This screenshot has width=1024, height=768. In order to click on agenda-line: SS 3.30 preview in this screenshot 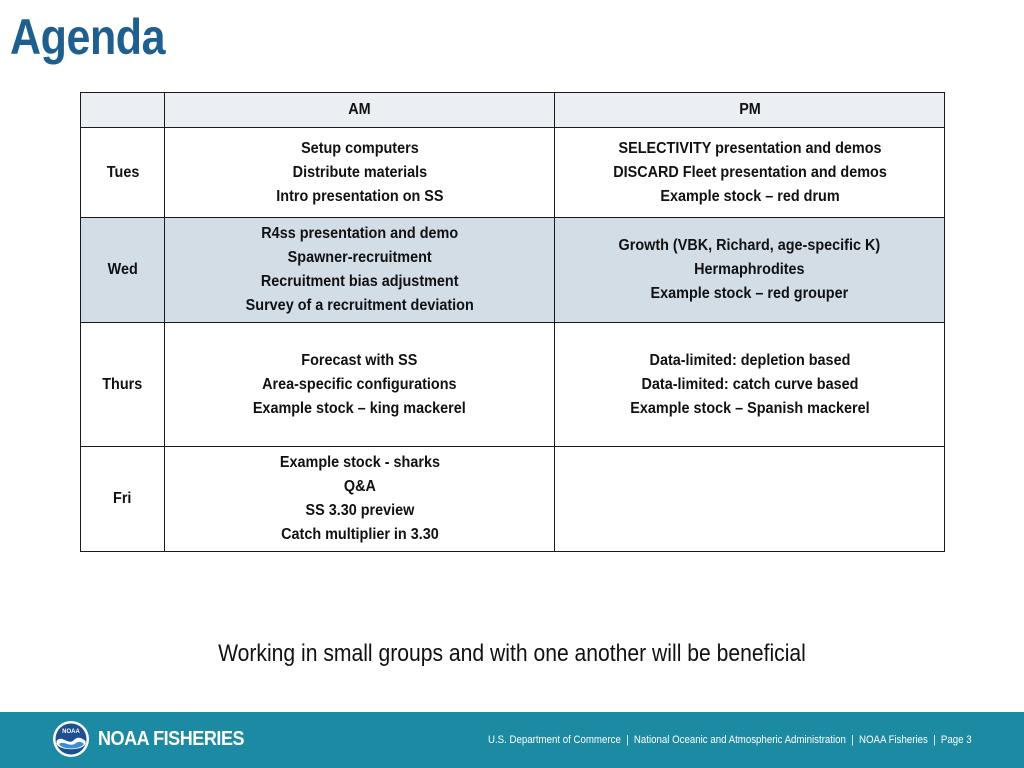, I will do `click(360, 510)`.